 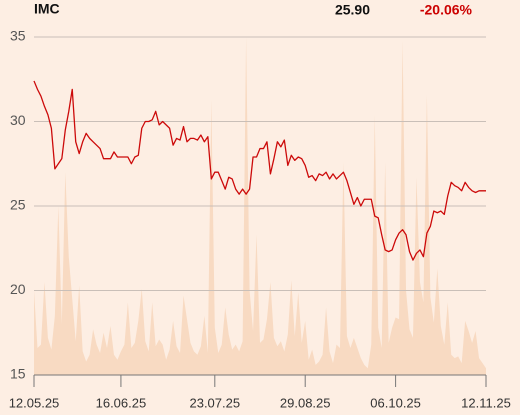 I want to click on y-tick-label: 20, so click(x=18, y=289).